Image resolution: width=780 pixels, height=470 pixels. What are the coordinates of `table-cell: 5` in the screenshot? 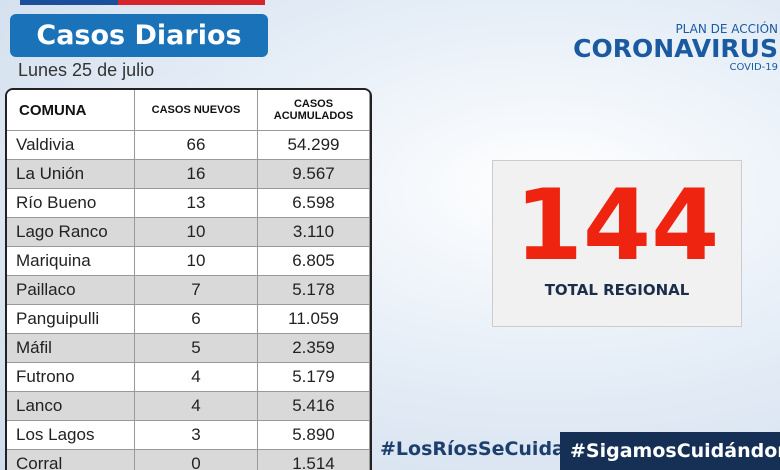 It's located at (196, 348).